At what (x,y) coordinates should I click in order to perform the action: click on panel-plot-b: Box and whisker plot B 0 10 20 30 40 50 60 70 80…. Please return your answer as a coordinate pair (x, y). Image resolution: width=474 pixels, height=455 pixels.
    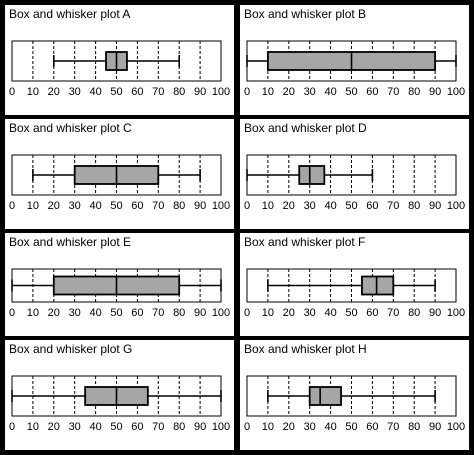
    Looking at the image, I should click on (354, 60).